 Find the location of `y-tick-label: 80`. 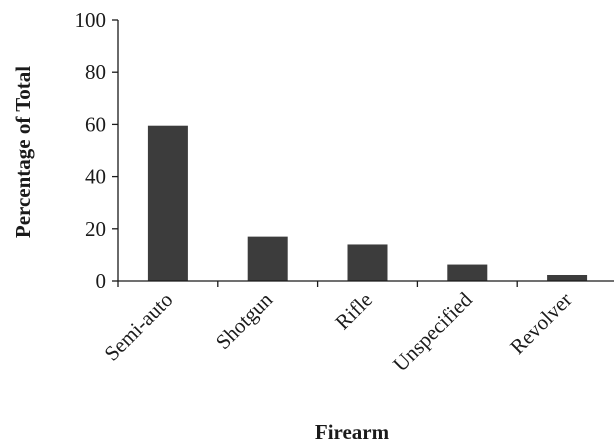

y-tick-label: 80 is located at coordinates (95, 72).